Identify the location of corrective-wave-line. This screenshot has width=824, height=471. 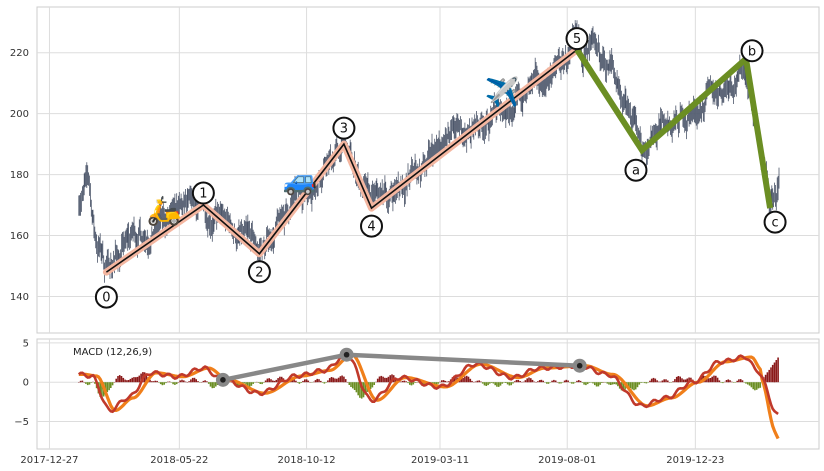
(674, 128).